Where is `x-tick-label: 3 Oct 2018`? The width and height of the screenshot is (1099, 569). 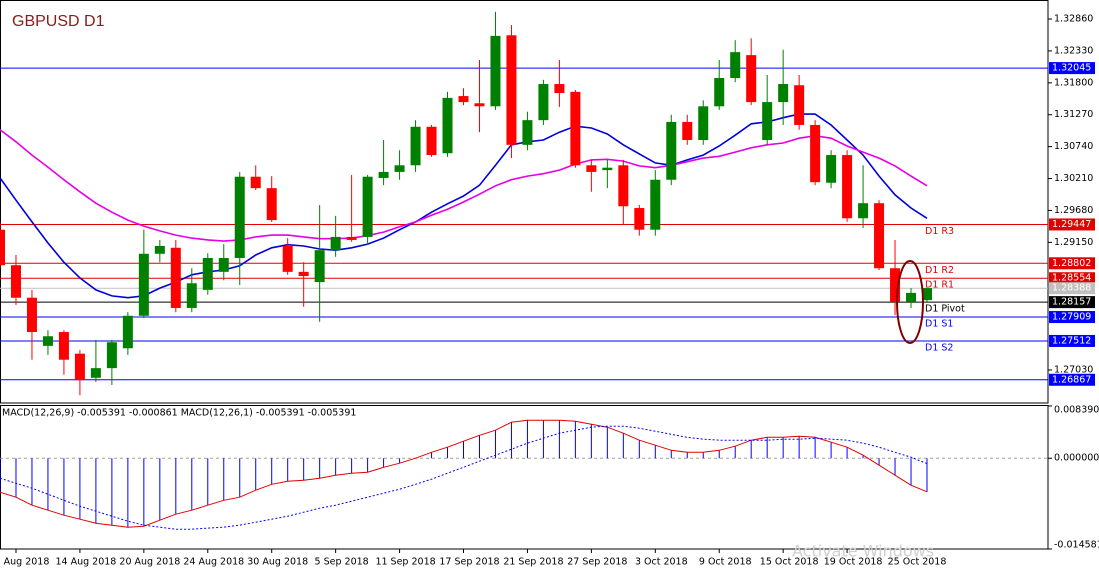
x-tick-label: 3 Oct 2018 is located at coordinates (661, 562).